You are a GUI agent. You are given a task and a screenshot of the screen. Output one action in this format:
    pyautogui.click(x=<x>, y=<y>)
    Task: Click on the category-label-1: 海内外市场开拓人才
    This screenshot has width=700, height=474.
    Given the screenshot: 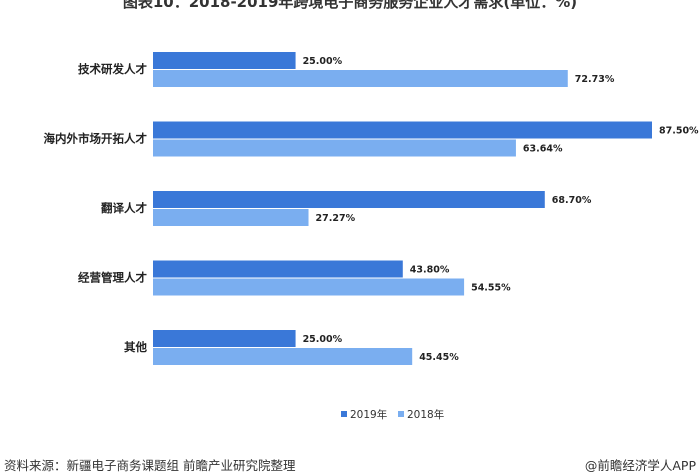 What is the action you would take?
    pyautogui.click(x=96, y=139)
    